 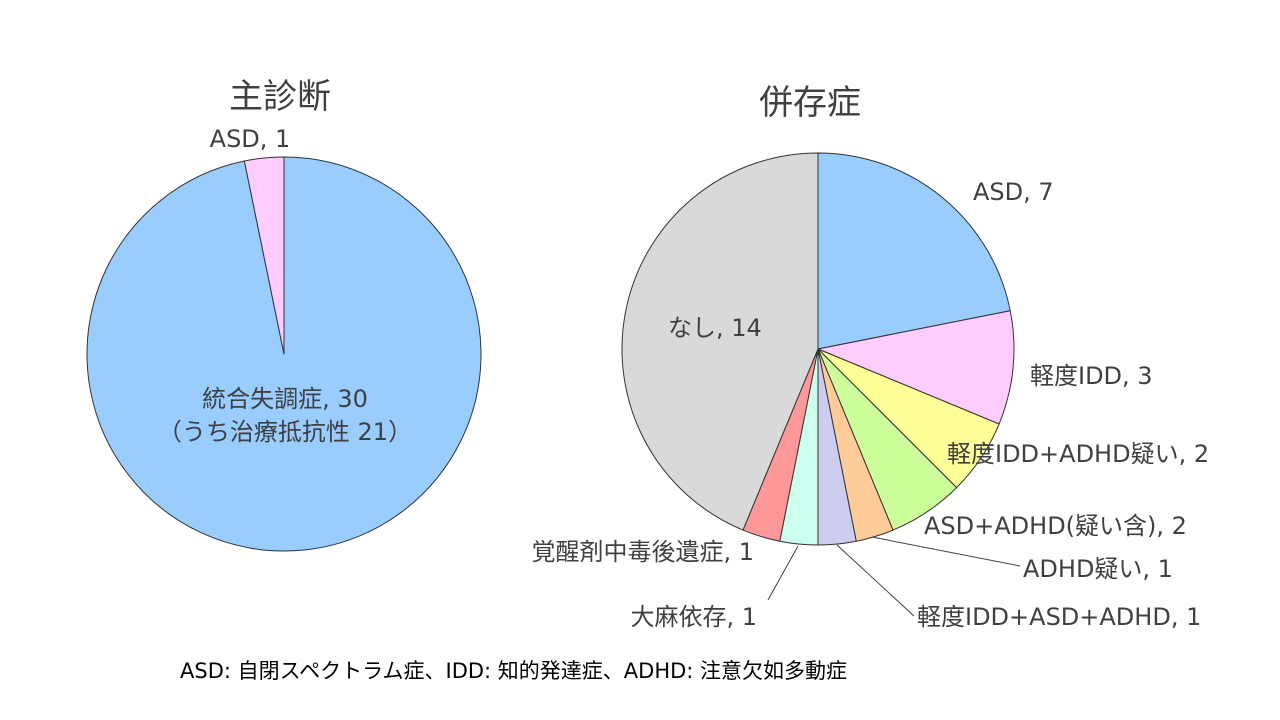 What do you see at coordinates (1091, 376) in the screenshot?
I see `label-mild-idd: 軽度IDD, 3` at bounding box center [1091, 376].